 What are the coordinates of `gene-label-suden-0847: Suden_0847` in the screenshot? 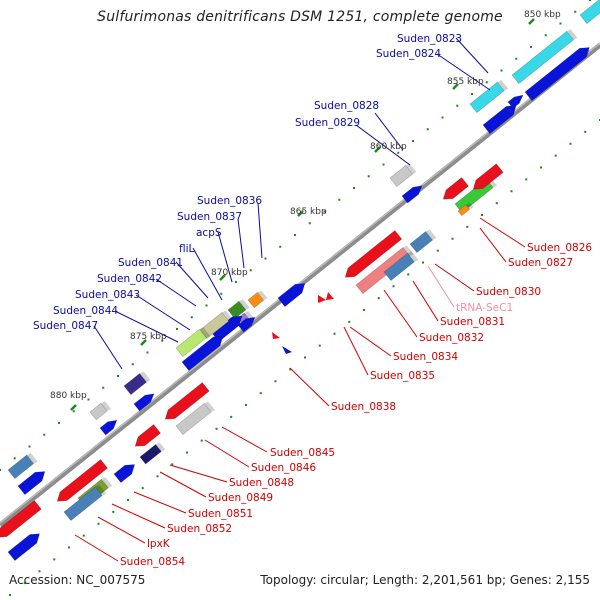 It's located at (65, 326).